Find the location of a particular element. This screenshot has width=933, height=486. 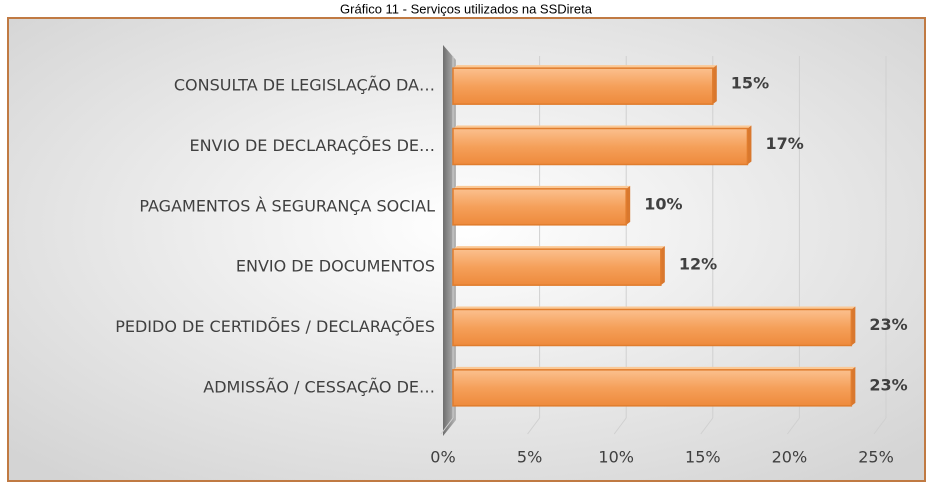

x-tick-label: 20% is located at coordinates (790, 457).